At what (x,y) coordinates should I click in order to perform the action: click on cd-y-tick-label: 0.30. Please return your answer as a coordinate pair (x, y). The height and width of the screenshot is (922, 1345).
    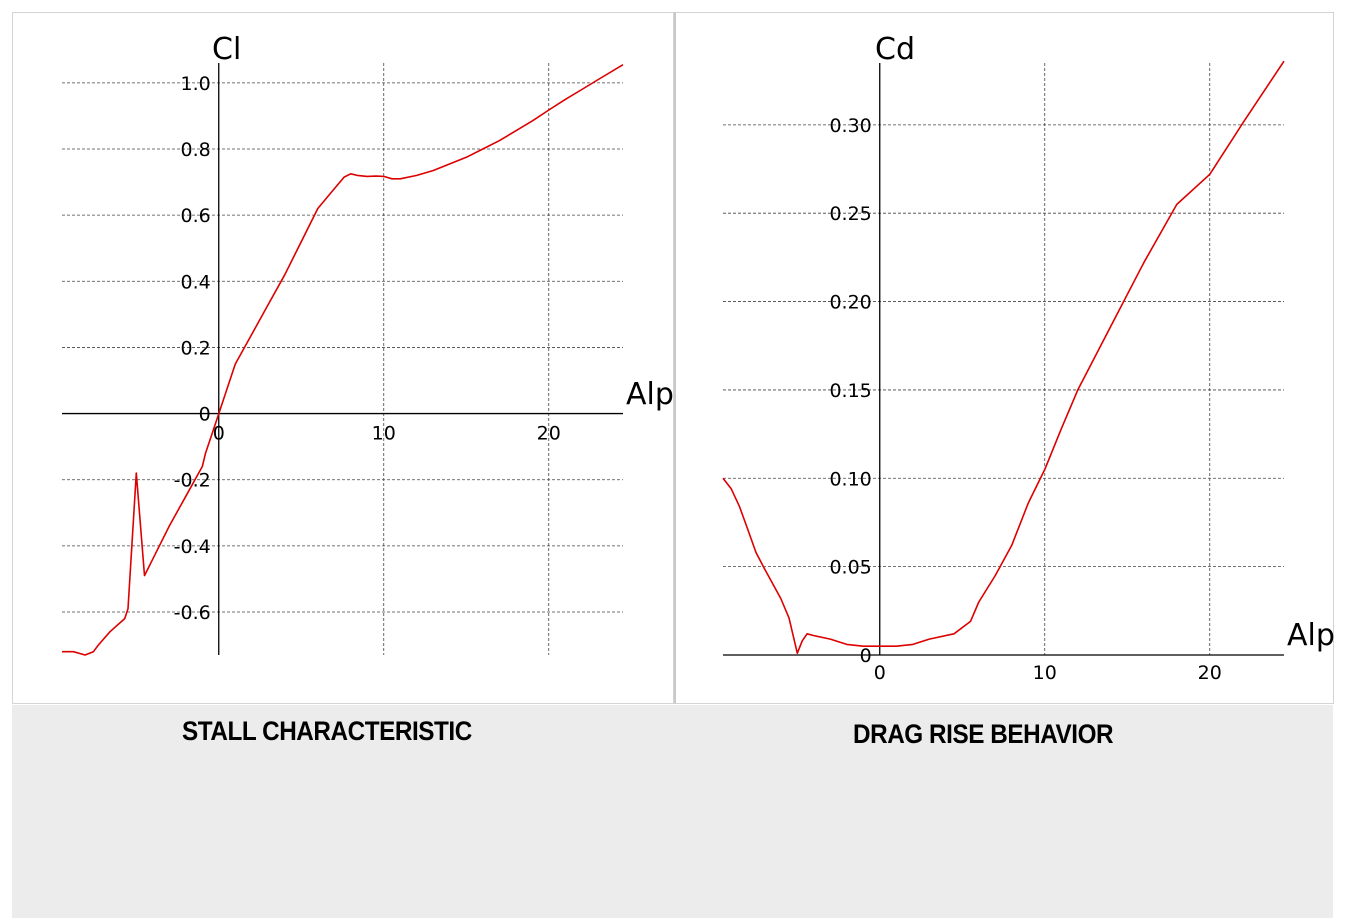
    Looking at the image, I should click on (850, 126).